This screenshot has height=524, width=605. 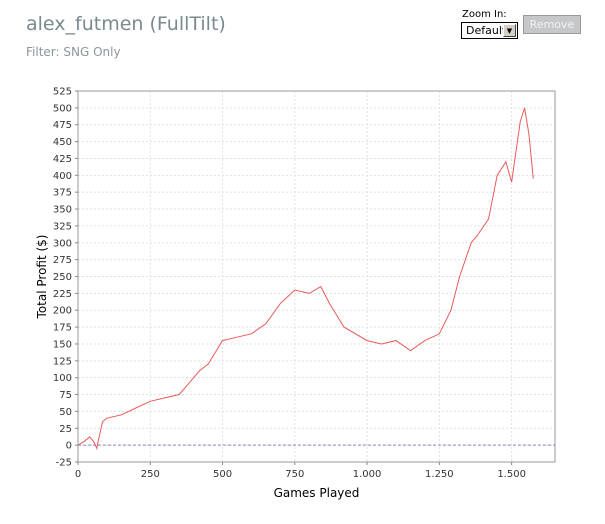 What do you see at coordinates (62, 159) in the screenshot?
I see `y-tick-label: 425` at bounding box center [62, 159].